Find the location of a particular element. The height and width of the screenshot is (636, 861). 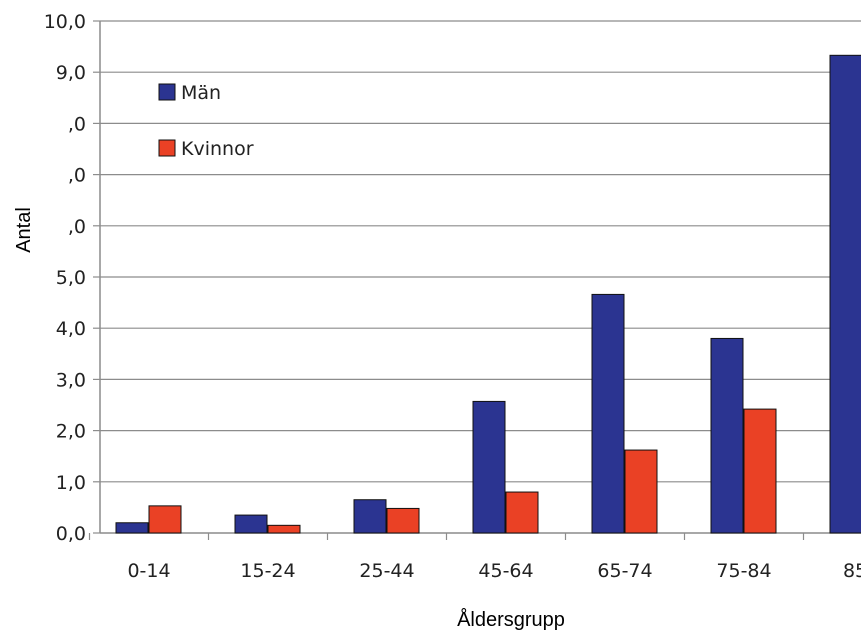

x-axis-title: Åldersgrupp is located at coordinates (511, 619).